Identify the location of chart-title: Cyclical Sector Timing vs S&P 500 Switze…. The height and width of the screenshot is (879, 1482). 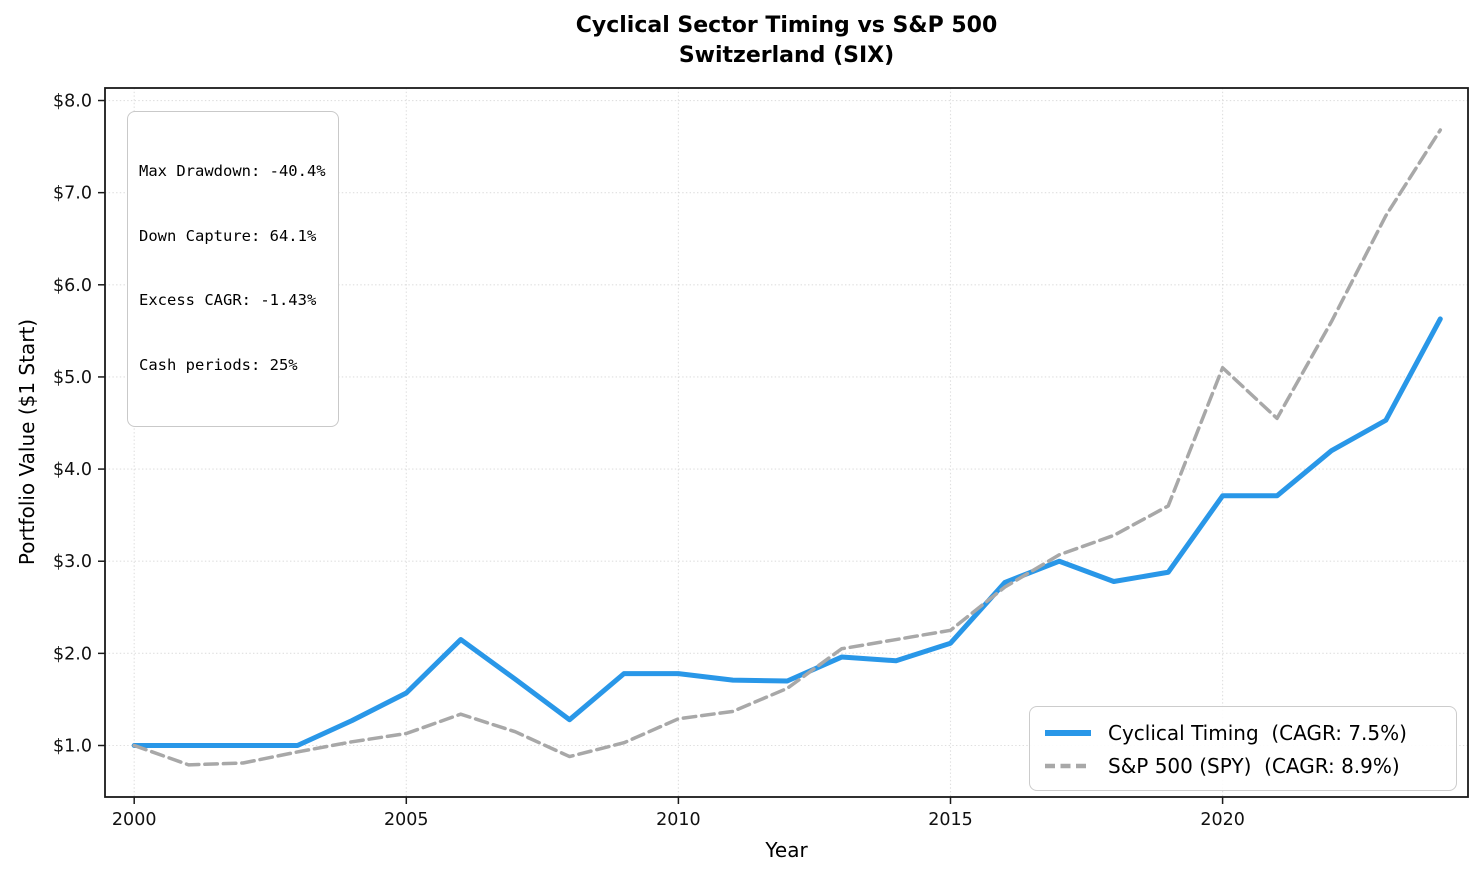
(786, 41).